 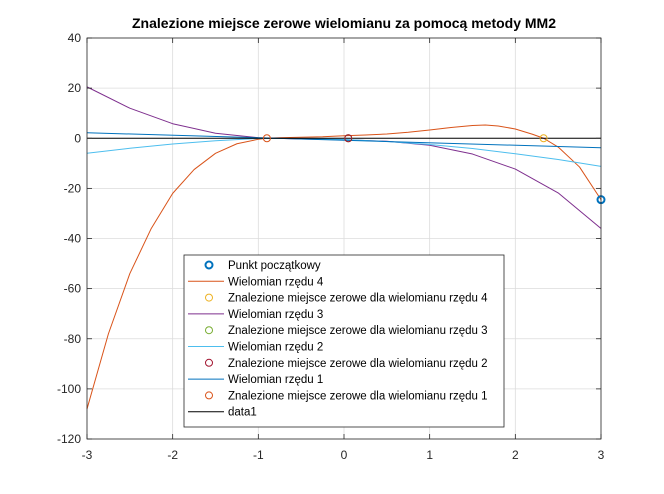 I want to click on legend-entry: Wielomian rzędu 3, so click(x=275, y=315).